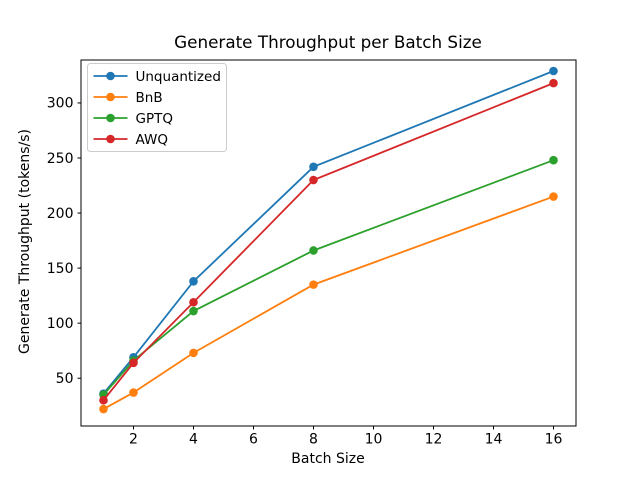 Image resolution: width=640 pixels, height=484 pixels. What do you see at coordinates (554, 440) in the screenshot?
I see `x-tick-label: 16` at bounding box center [554, 440].